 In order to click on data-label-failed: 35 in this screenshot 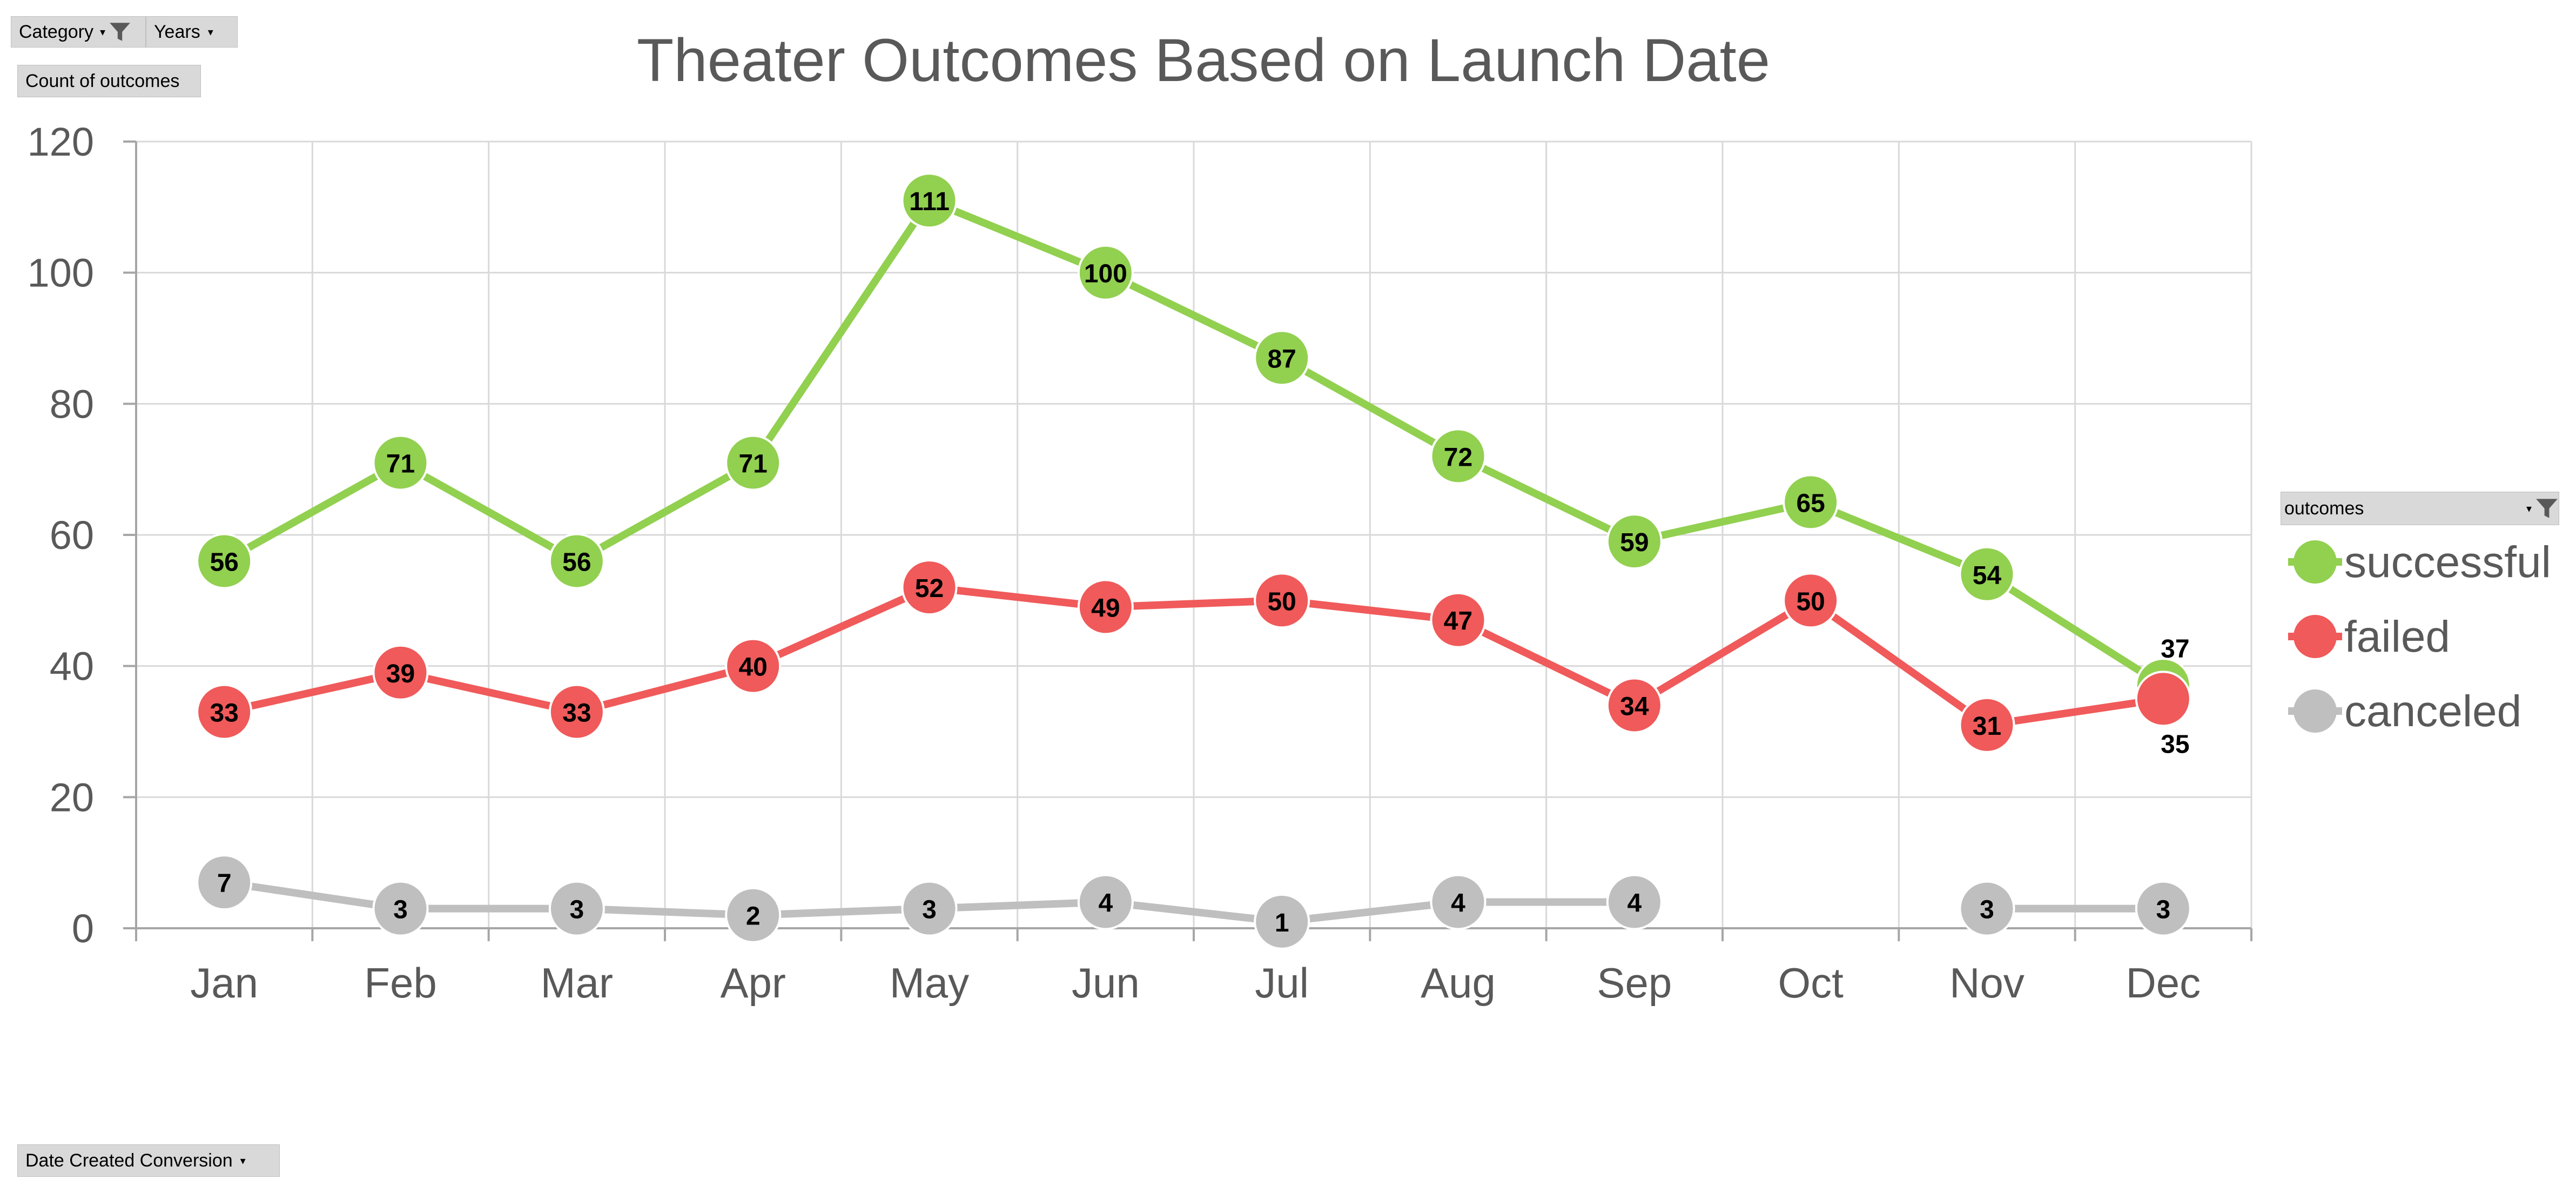, I will do `click(2175, 745)`.